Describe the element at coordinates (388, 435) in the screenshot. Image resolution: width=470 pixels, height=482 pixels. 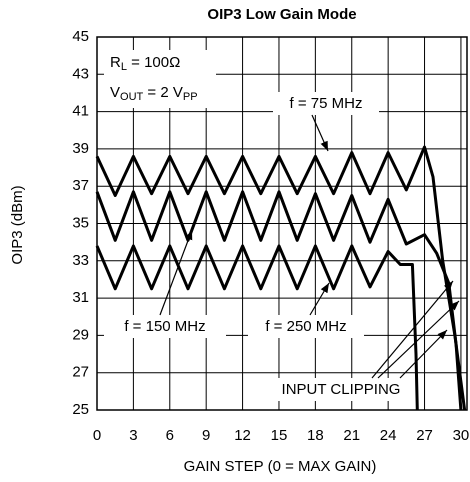
I see `x-tick-label: 24` at that location.